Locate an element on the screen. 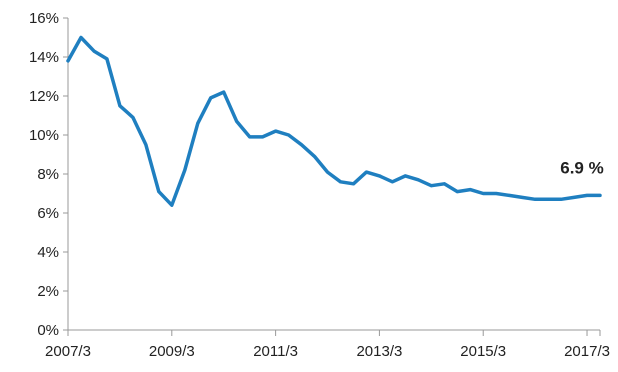 This screenshot has width=618, height=372. x-tick-label: 2013/3 is located at coordinates (379, 351).